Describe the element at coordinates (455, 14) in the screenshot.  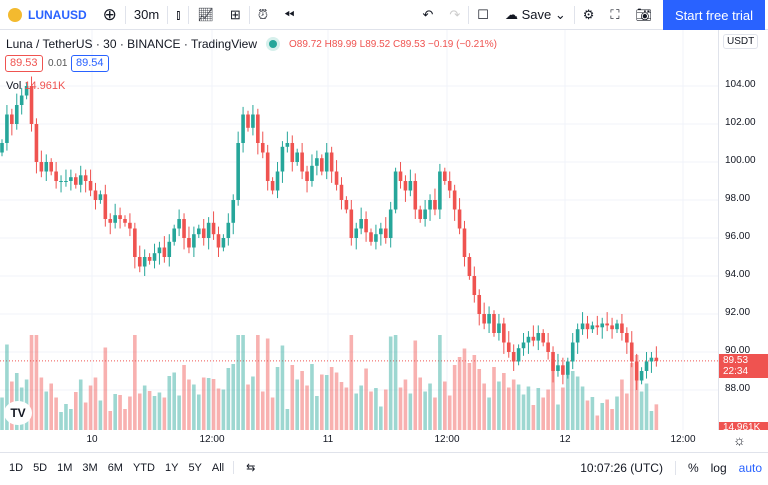
I see `redo-icon: ↷` at that location.